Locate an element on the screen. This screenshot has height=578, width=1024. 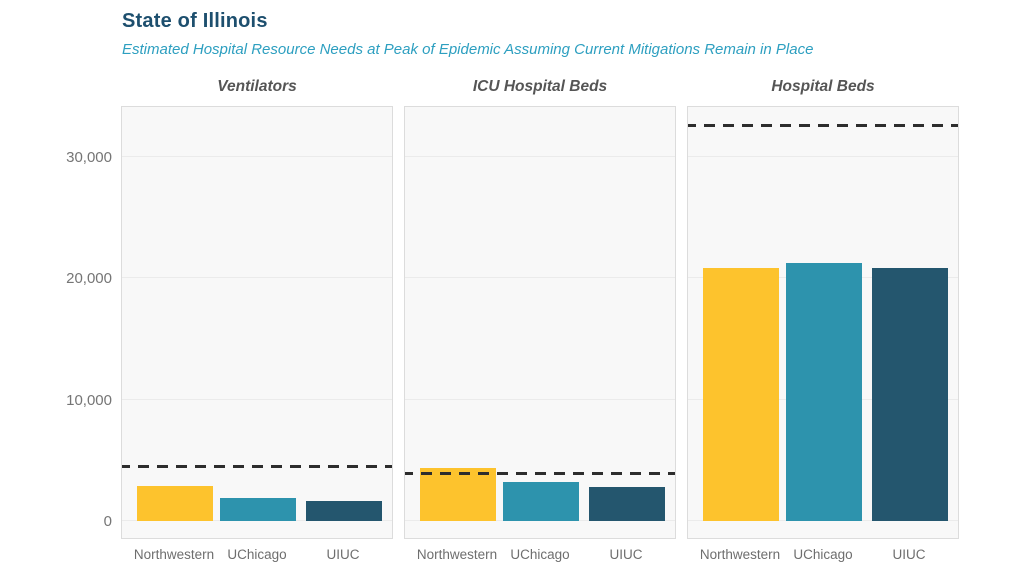
y-tick-label: 0 is located at coordinates (107, 521).